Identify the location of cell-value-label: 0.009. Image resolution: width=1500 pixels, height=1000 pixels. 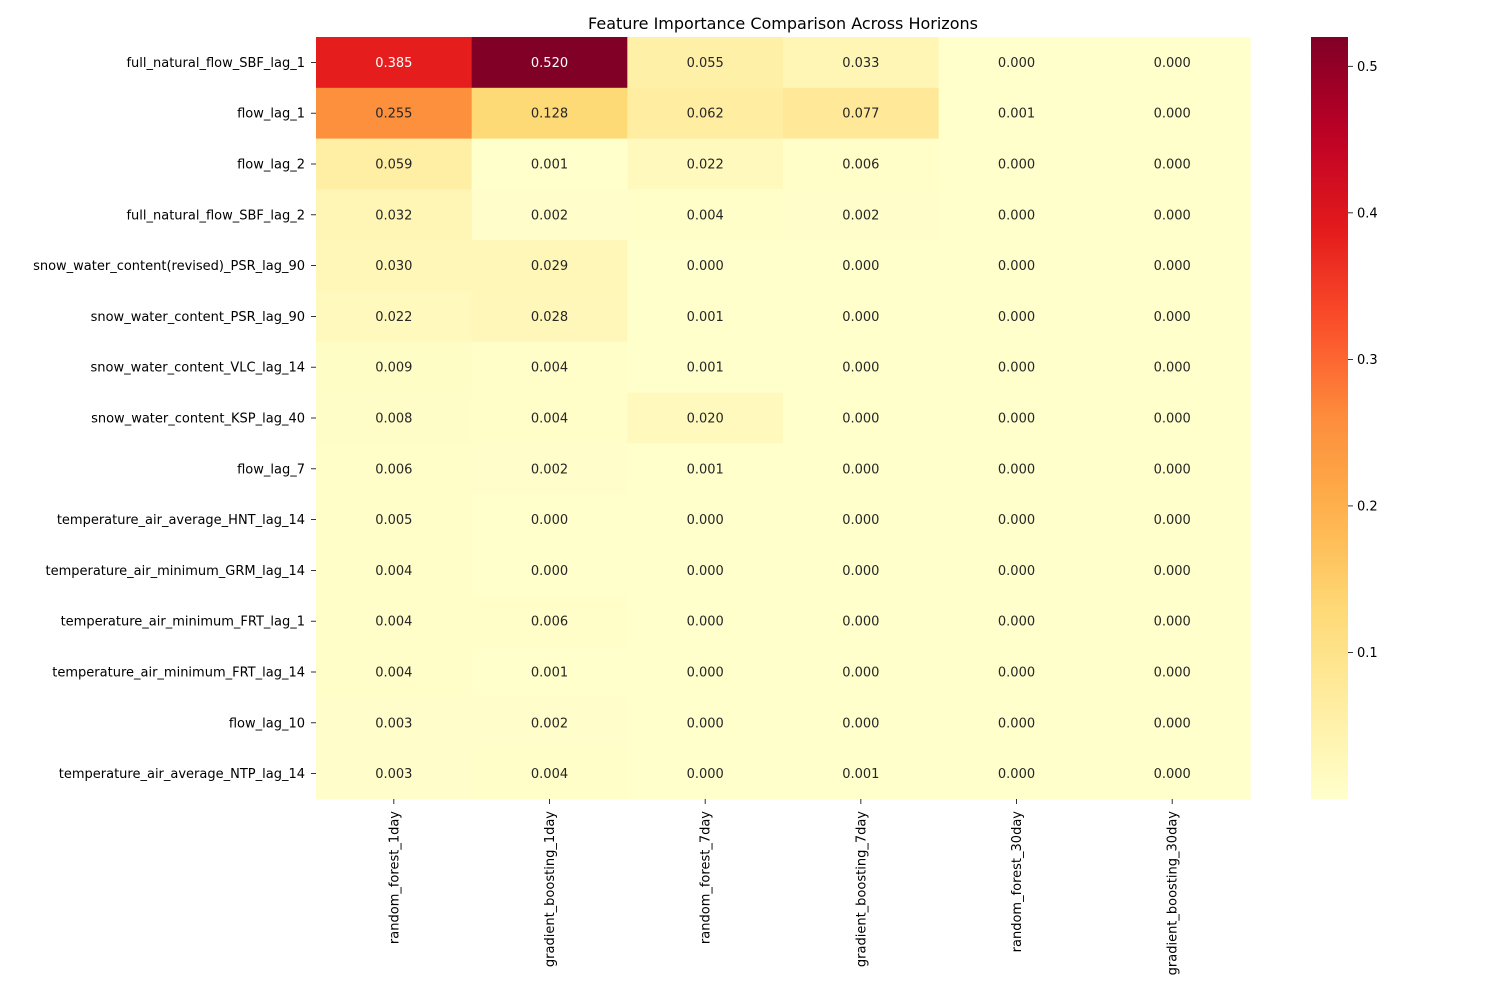
(393, 368).